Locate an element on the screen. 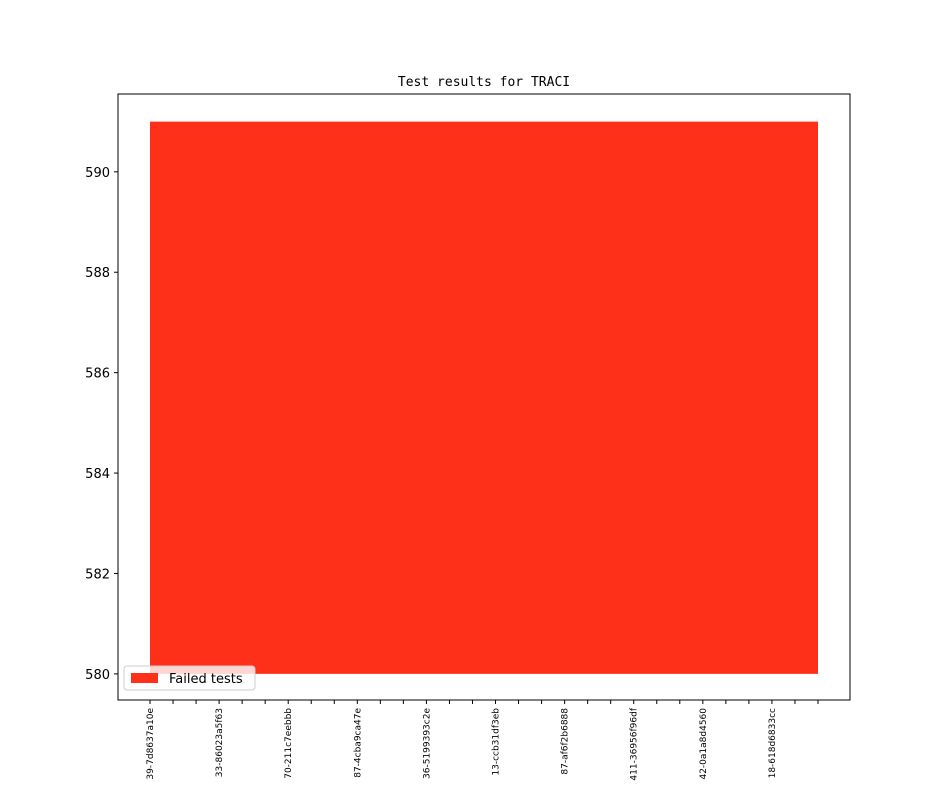  y-tick-label: 590 is located at coordinates (97, 173).